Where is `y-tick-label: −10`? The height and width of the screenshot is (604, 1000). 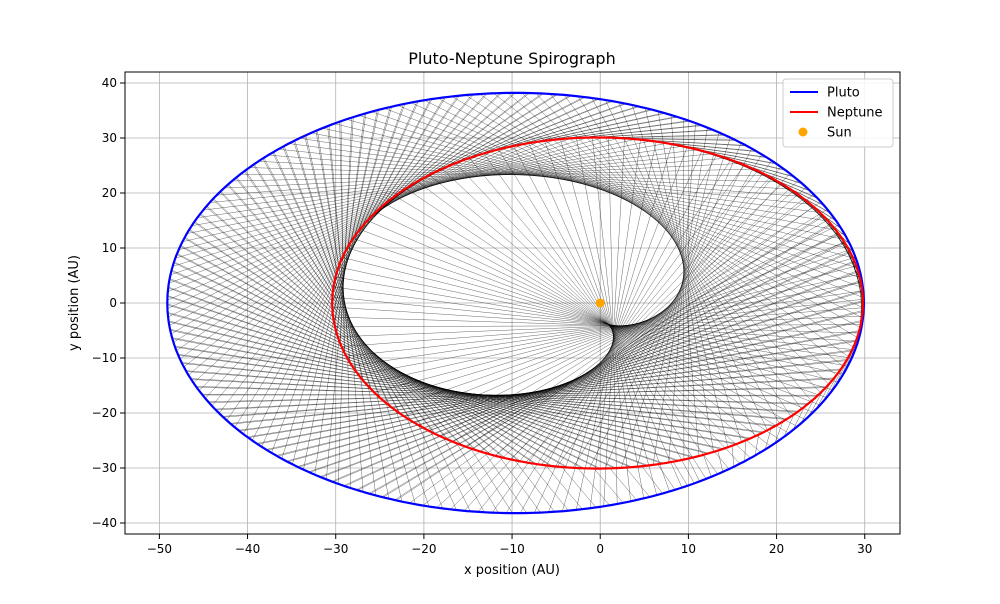
y-tick-label: −10 is located at coordinates (104, 358).